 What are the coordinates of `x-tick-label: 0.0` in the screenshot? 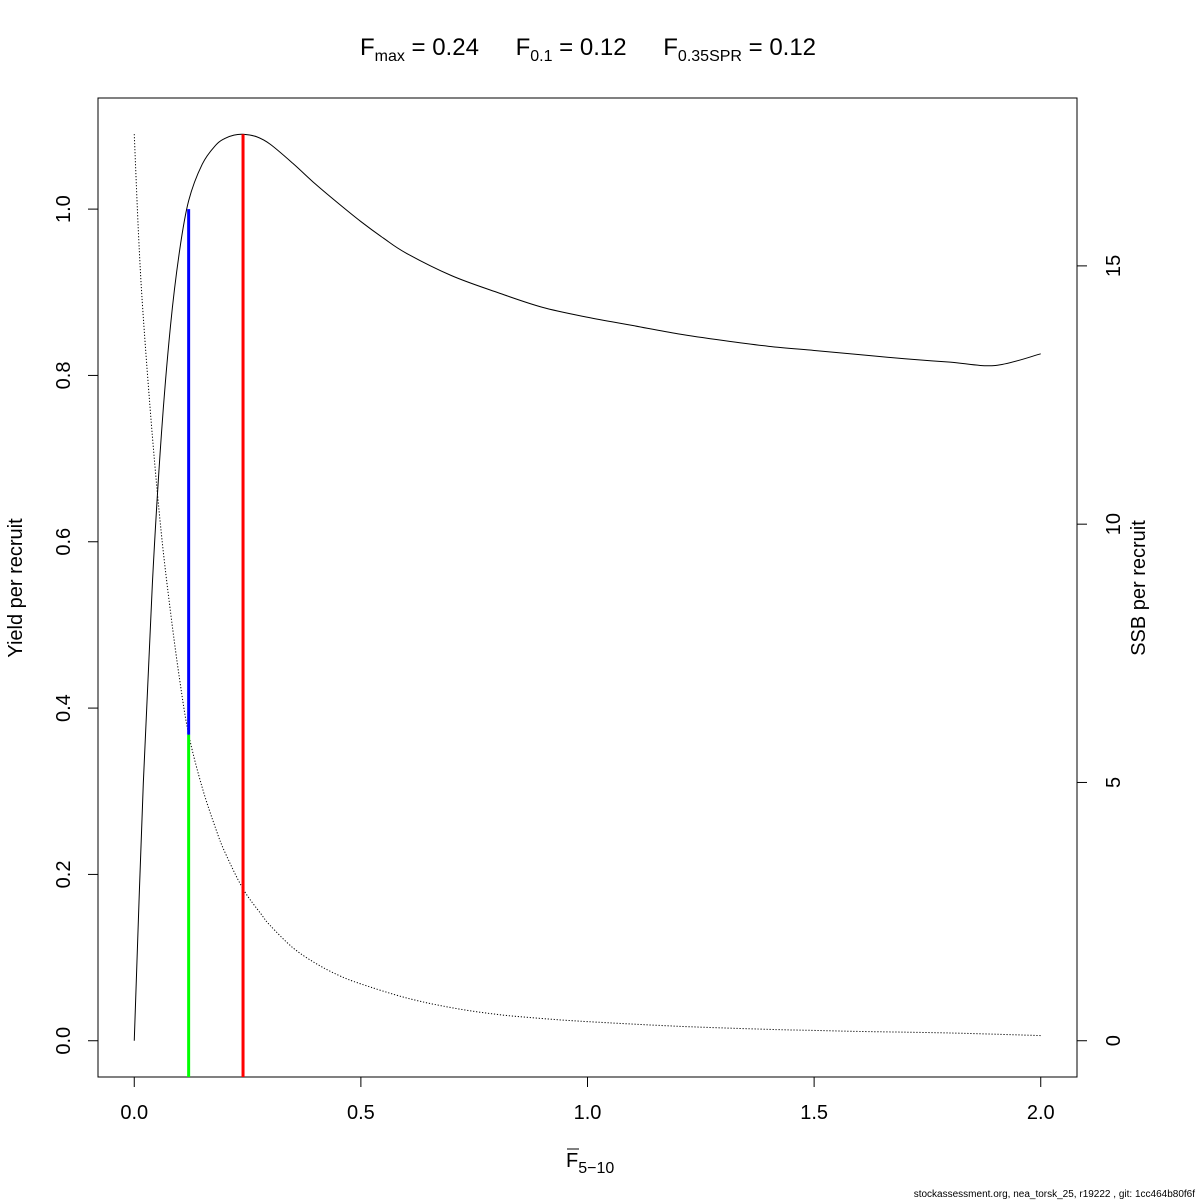 It's located at (134, 1113).